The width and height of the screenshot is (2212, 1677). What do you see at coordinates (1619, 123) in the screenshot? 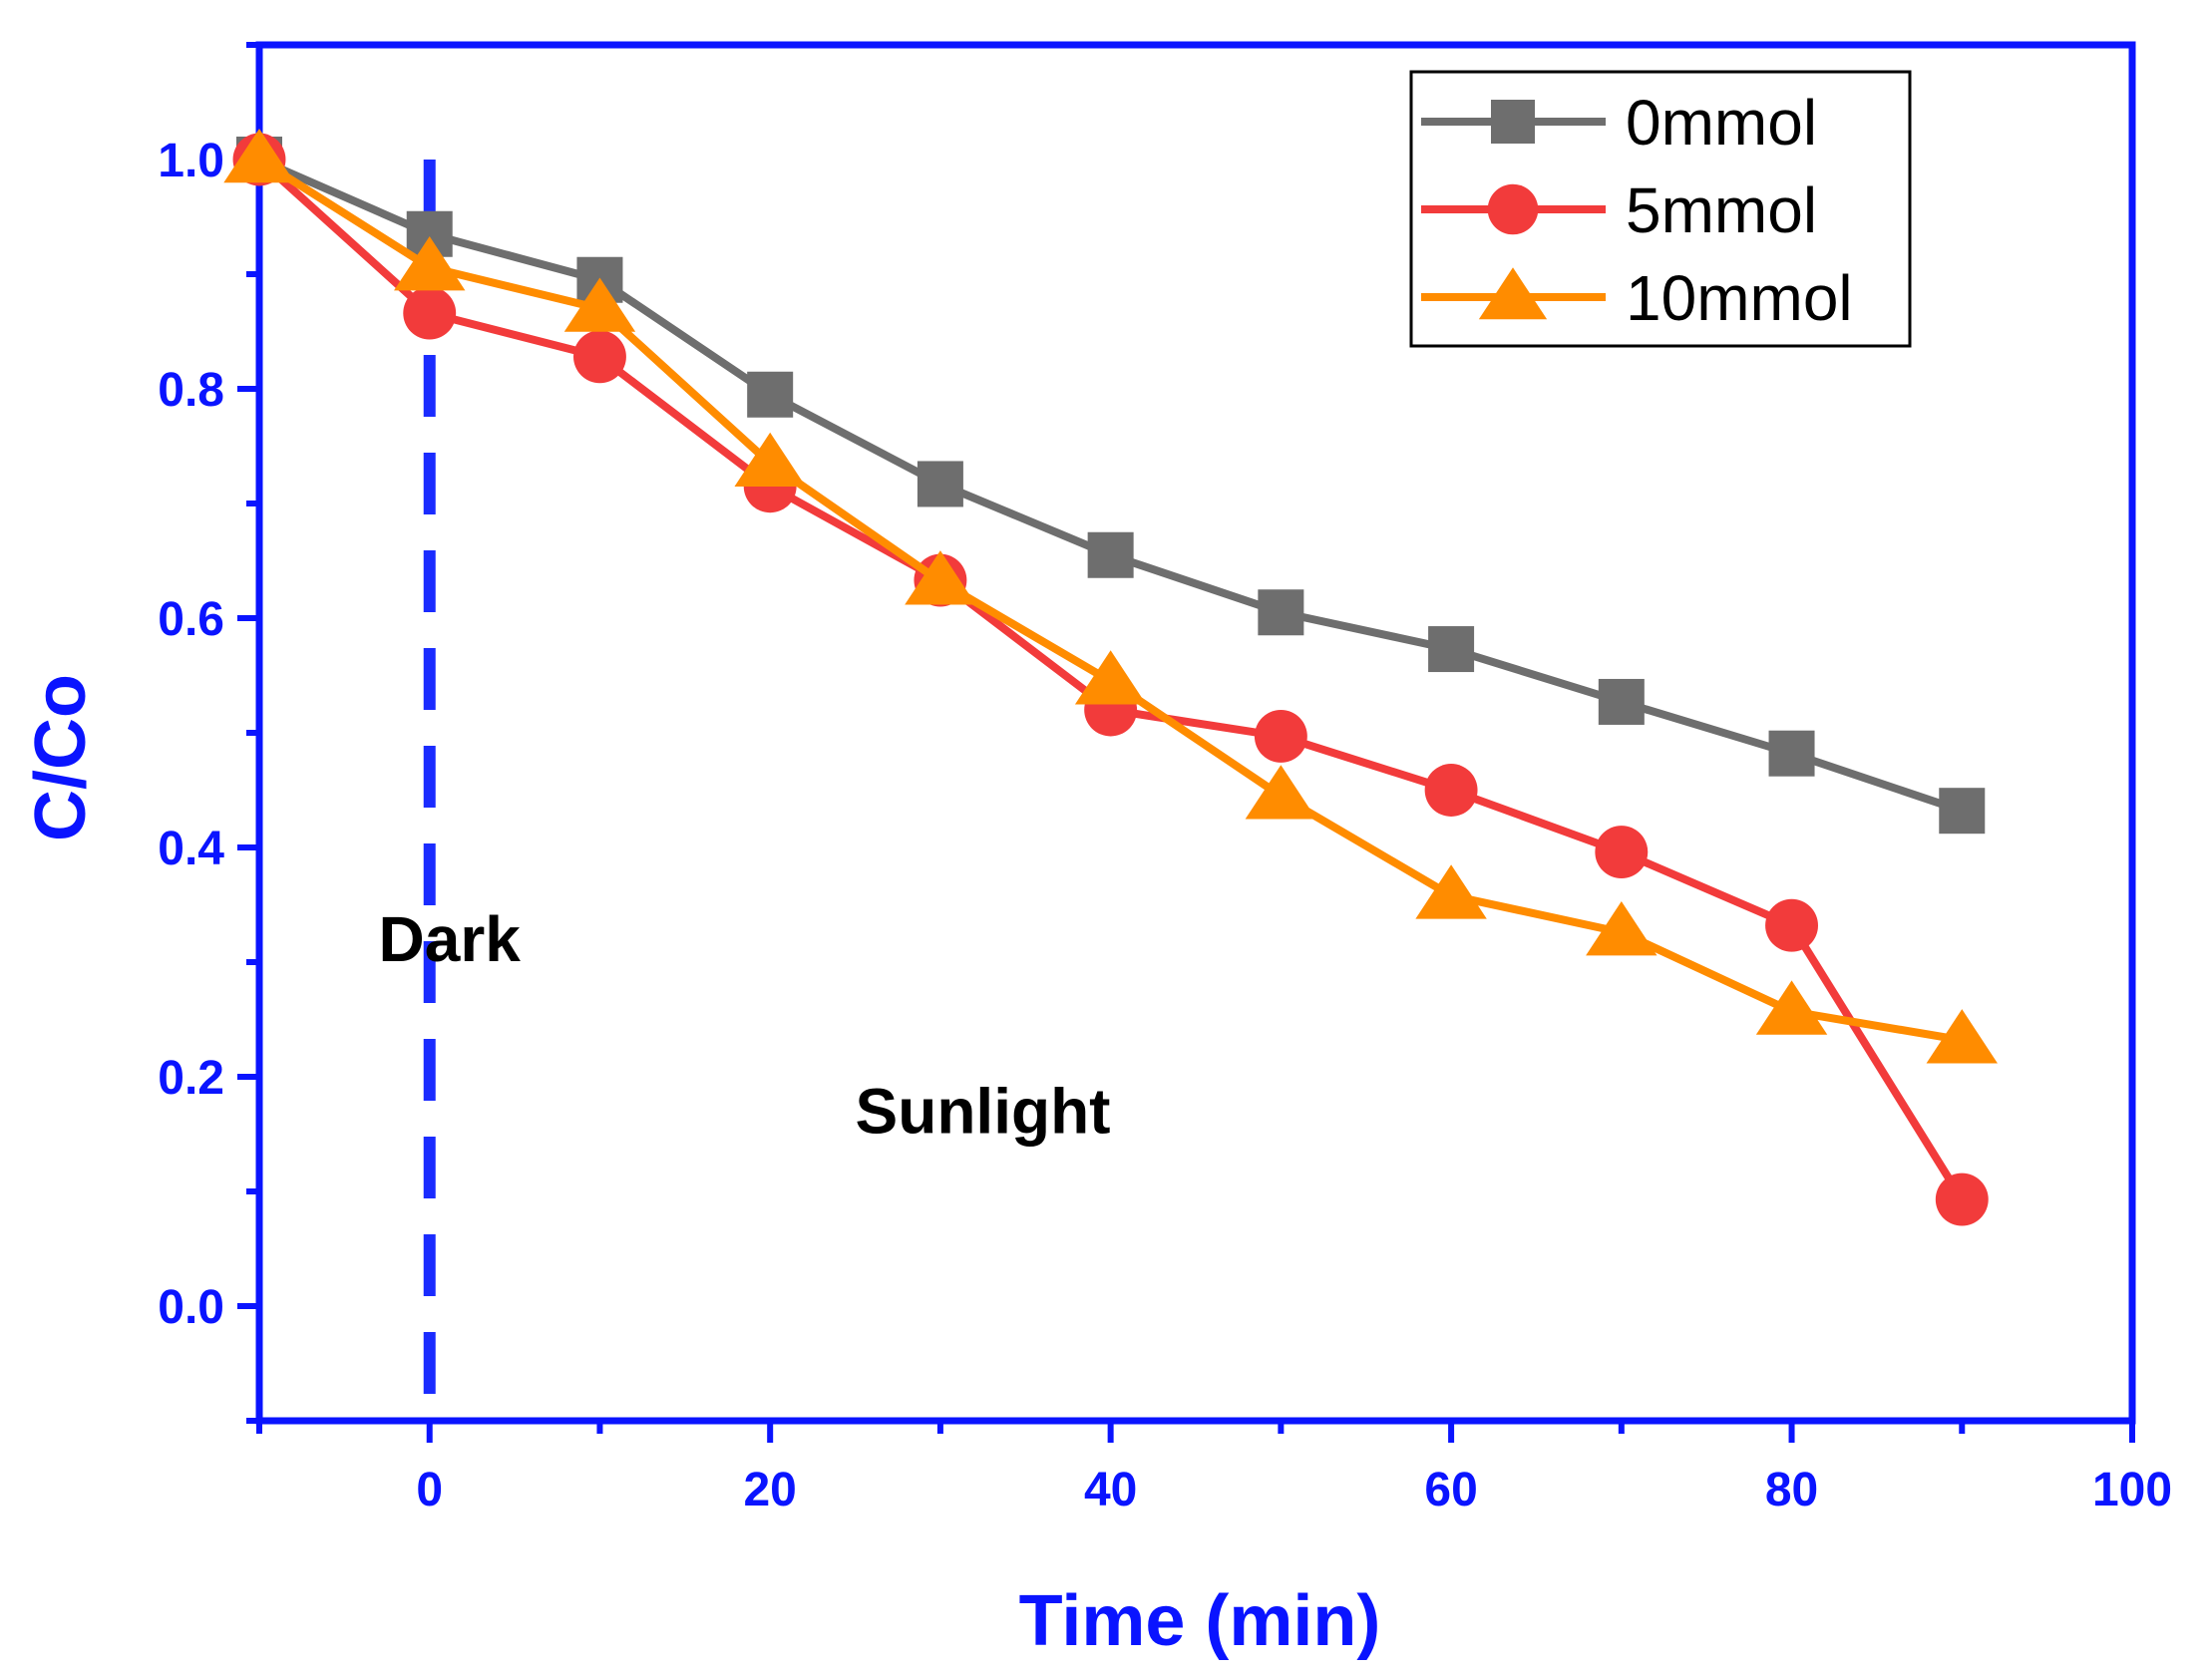
I see `legend-item-0mmol: 0mmol` at bounding box center [1619, 123].